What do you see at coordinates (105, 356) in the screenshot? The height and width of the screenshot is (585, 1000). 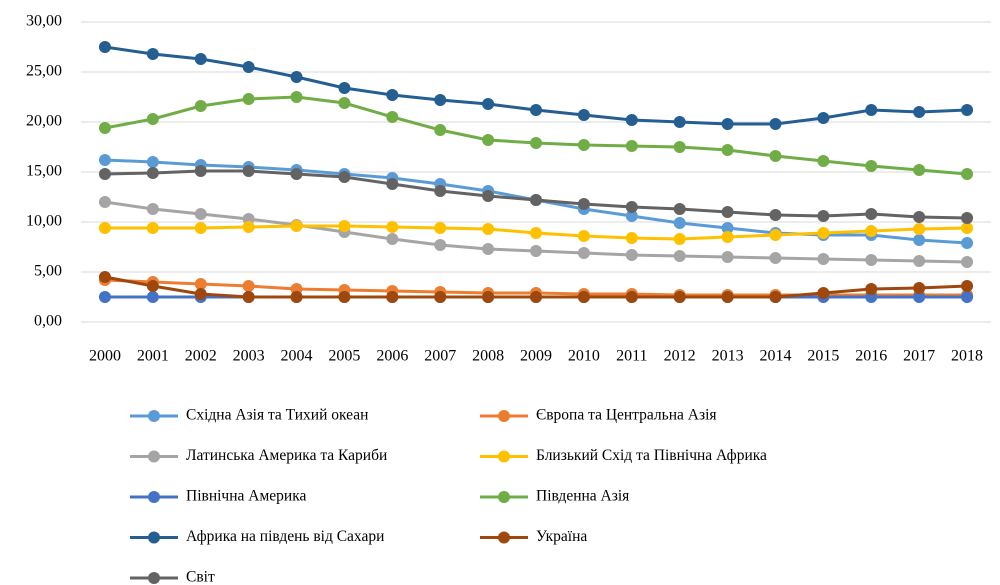 I see `x-tick-label: 2000` at bounding box center [105, 356].